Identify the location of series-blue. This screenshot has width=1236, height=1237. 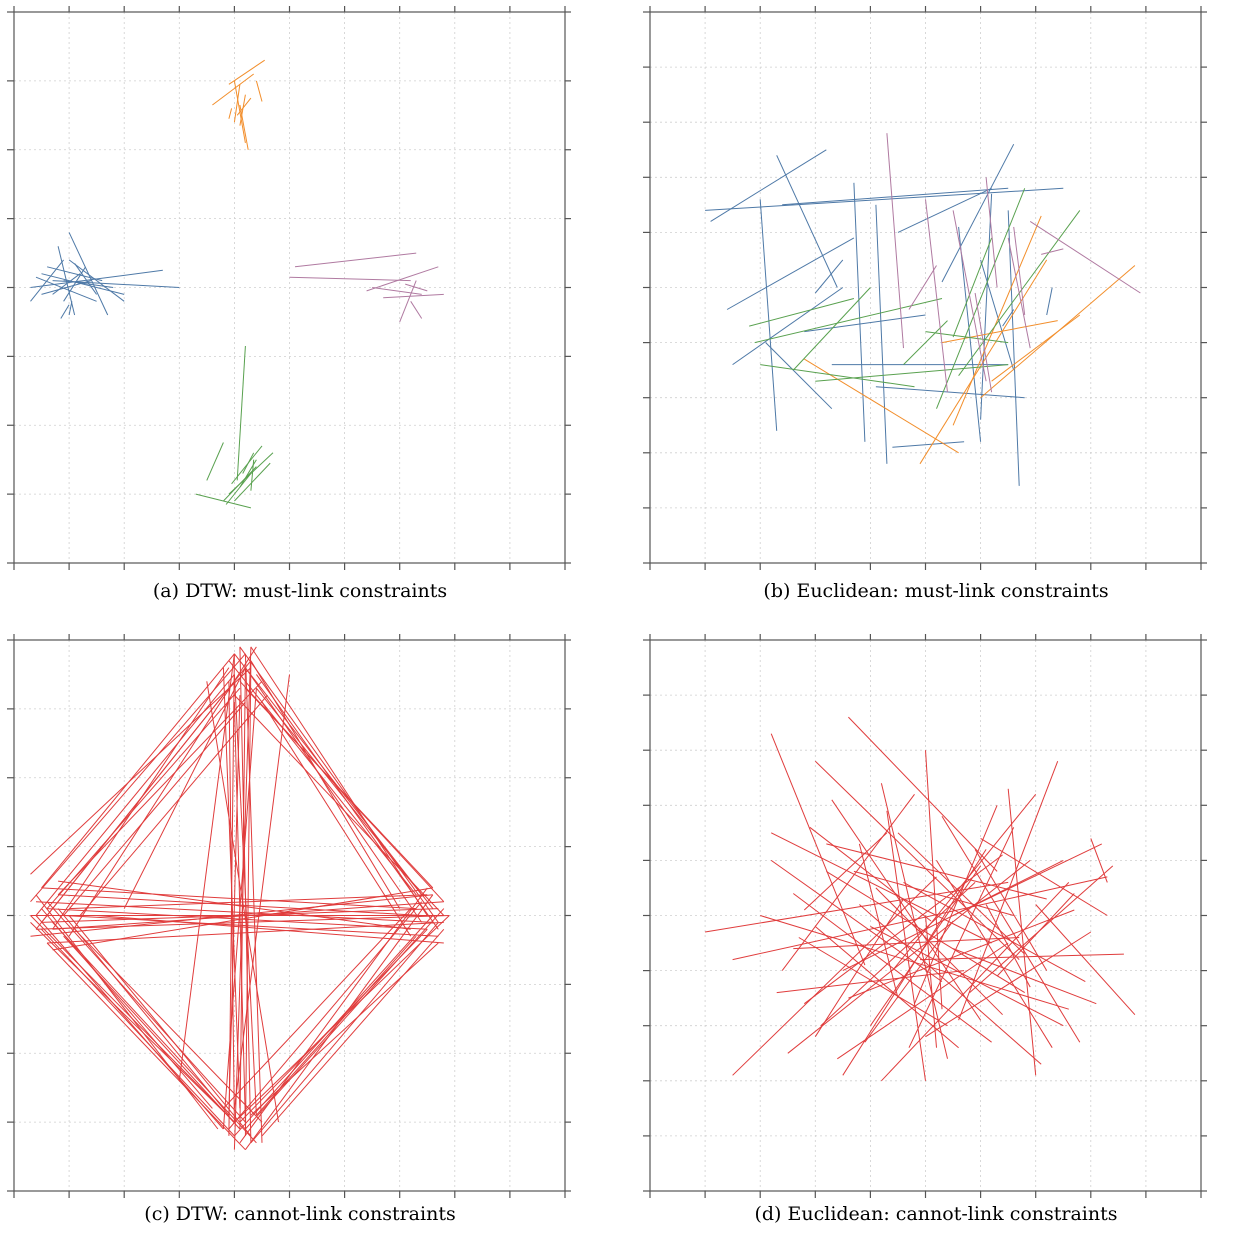
(884, 314).